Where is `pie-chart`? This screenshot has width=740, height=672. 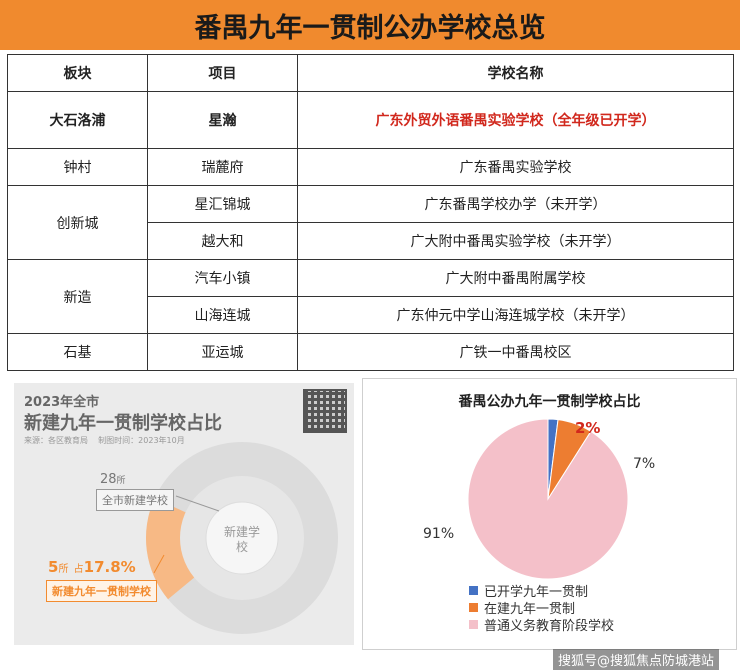
pie-chart is located at coordinates (548, 499).